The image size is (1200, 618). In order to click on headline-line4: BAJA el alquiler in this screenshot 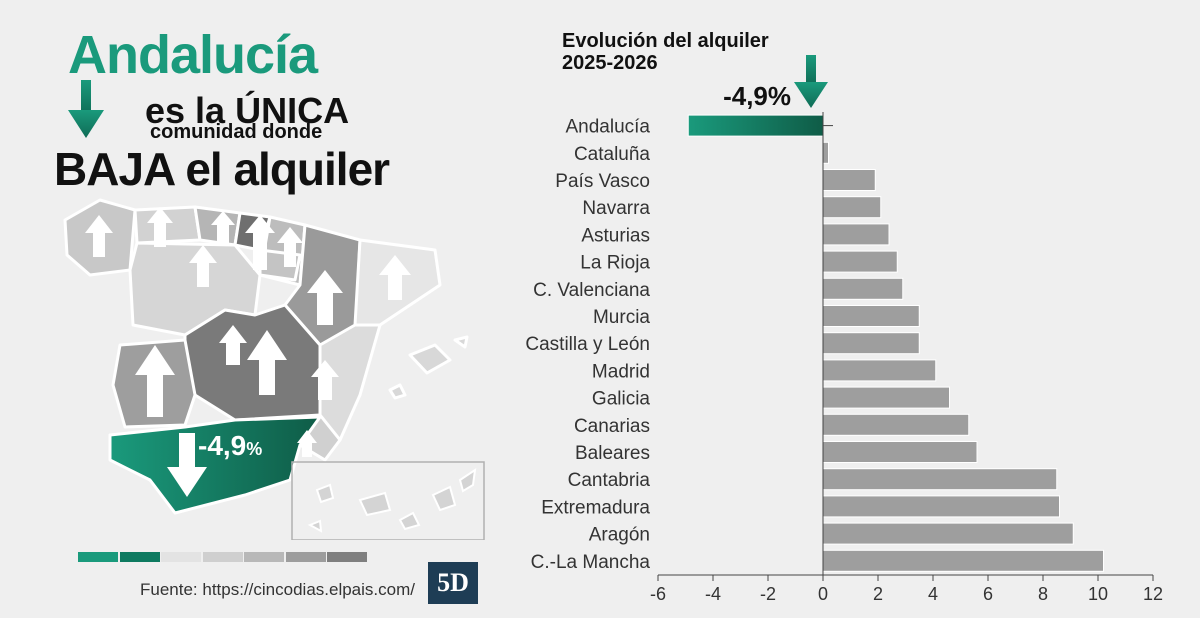, I will do `click(222, 169)`.